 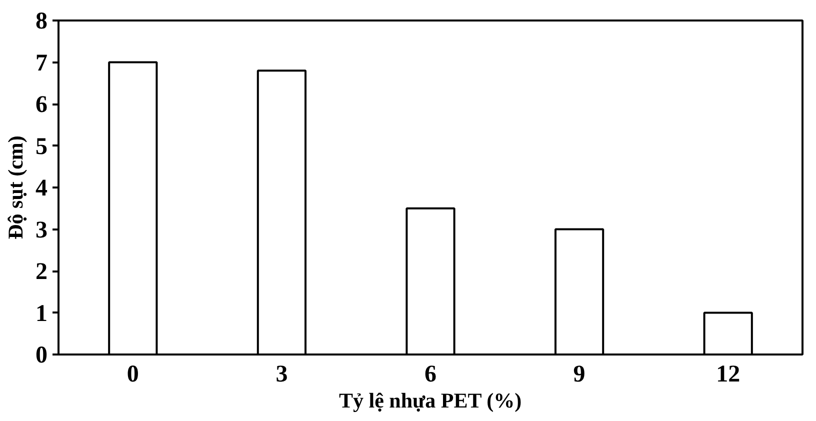 I want to click on y-tick-label: 6, so click(x=42, y=105).